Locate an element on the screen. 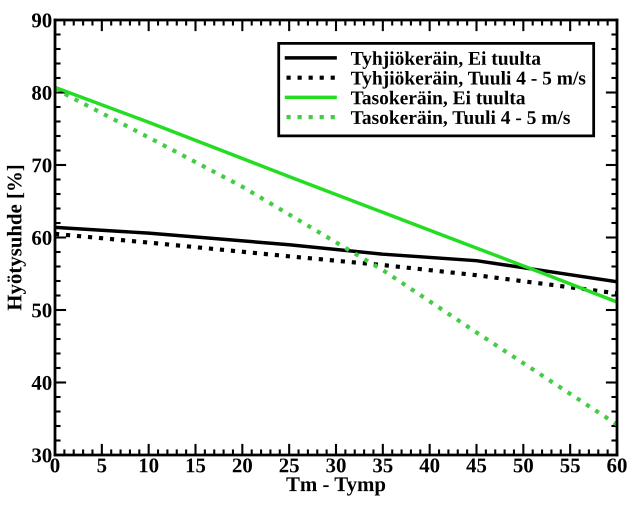 Image resolution: width=636 pixels, height=517 pixels. x-tick-label: 40 is located at coordinates (430, 465).